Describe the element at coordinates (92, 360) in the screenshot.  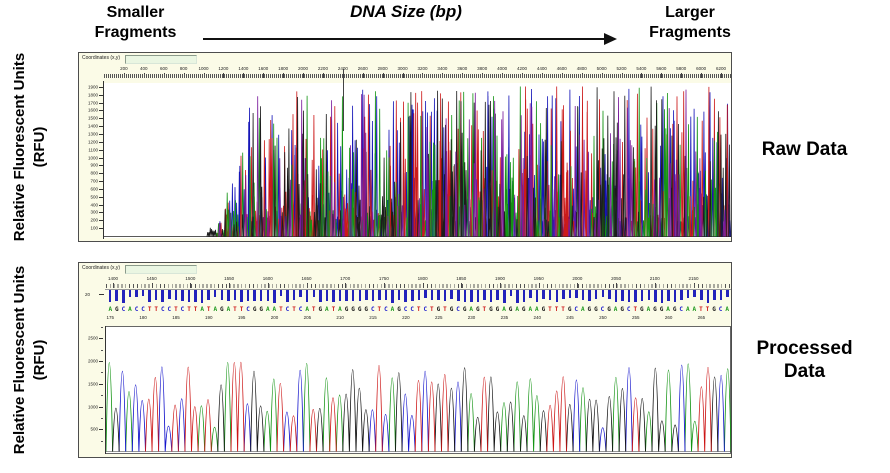
I see `processed-y-axis: 500 1000 1500 2000 2500` at that location.